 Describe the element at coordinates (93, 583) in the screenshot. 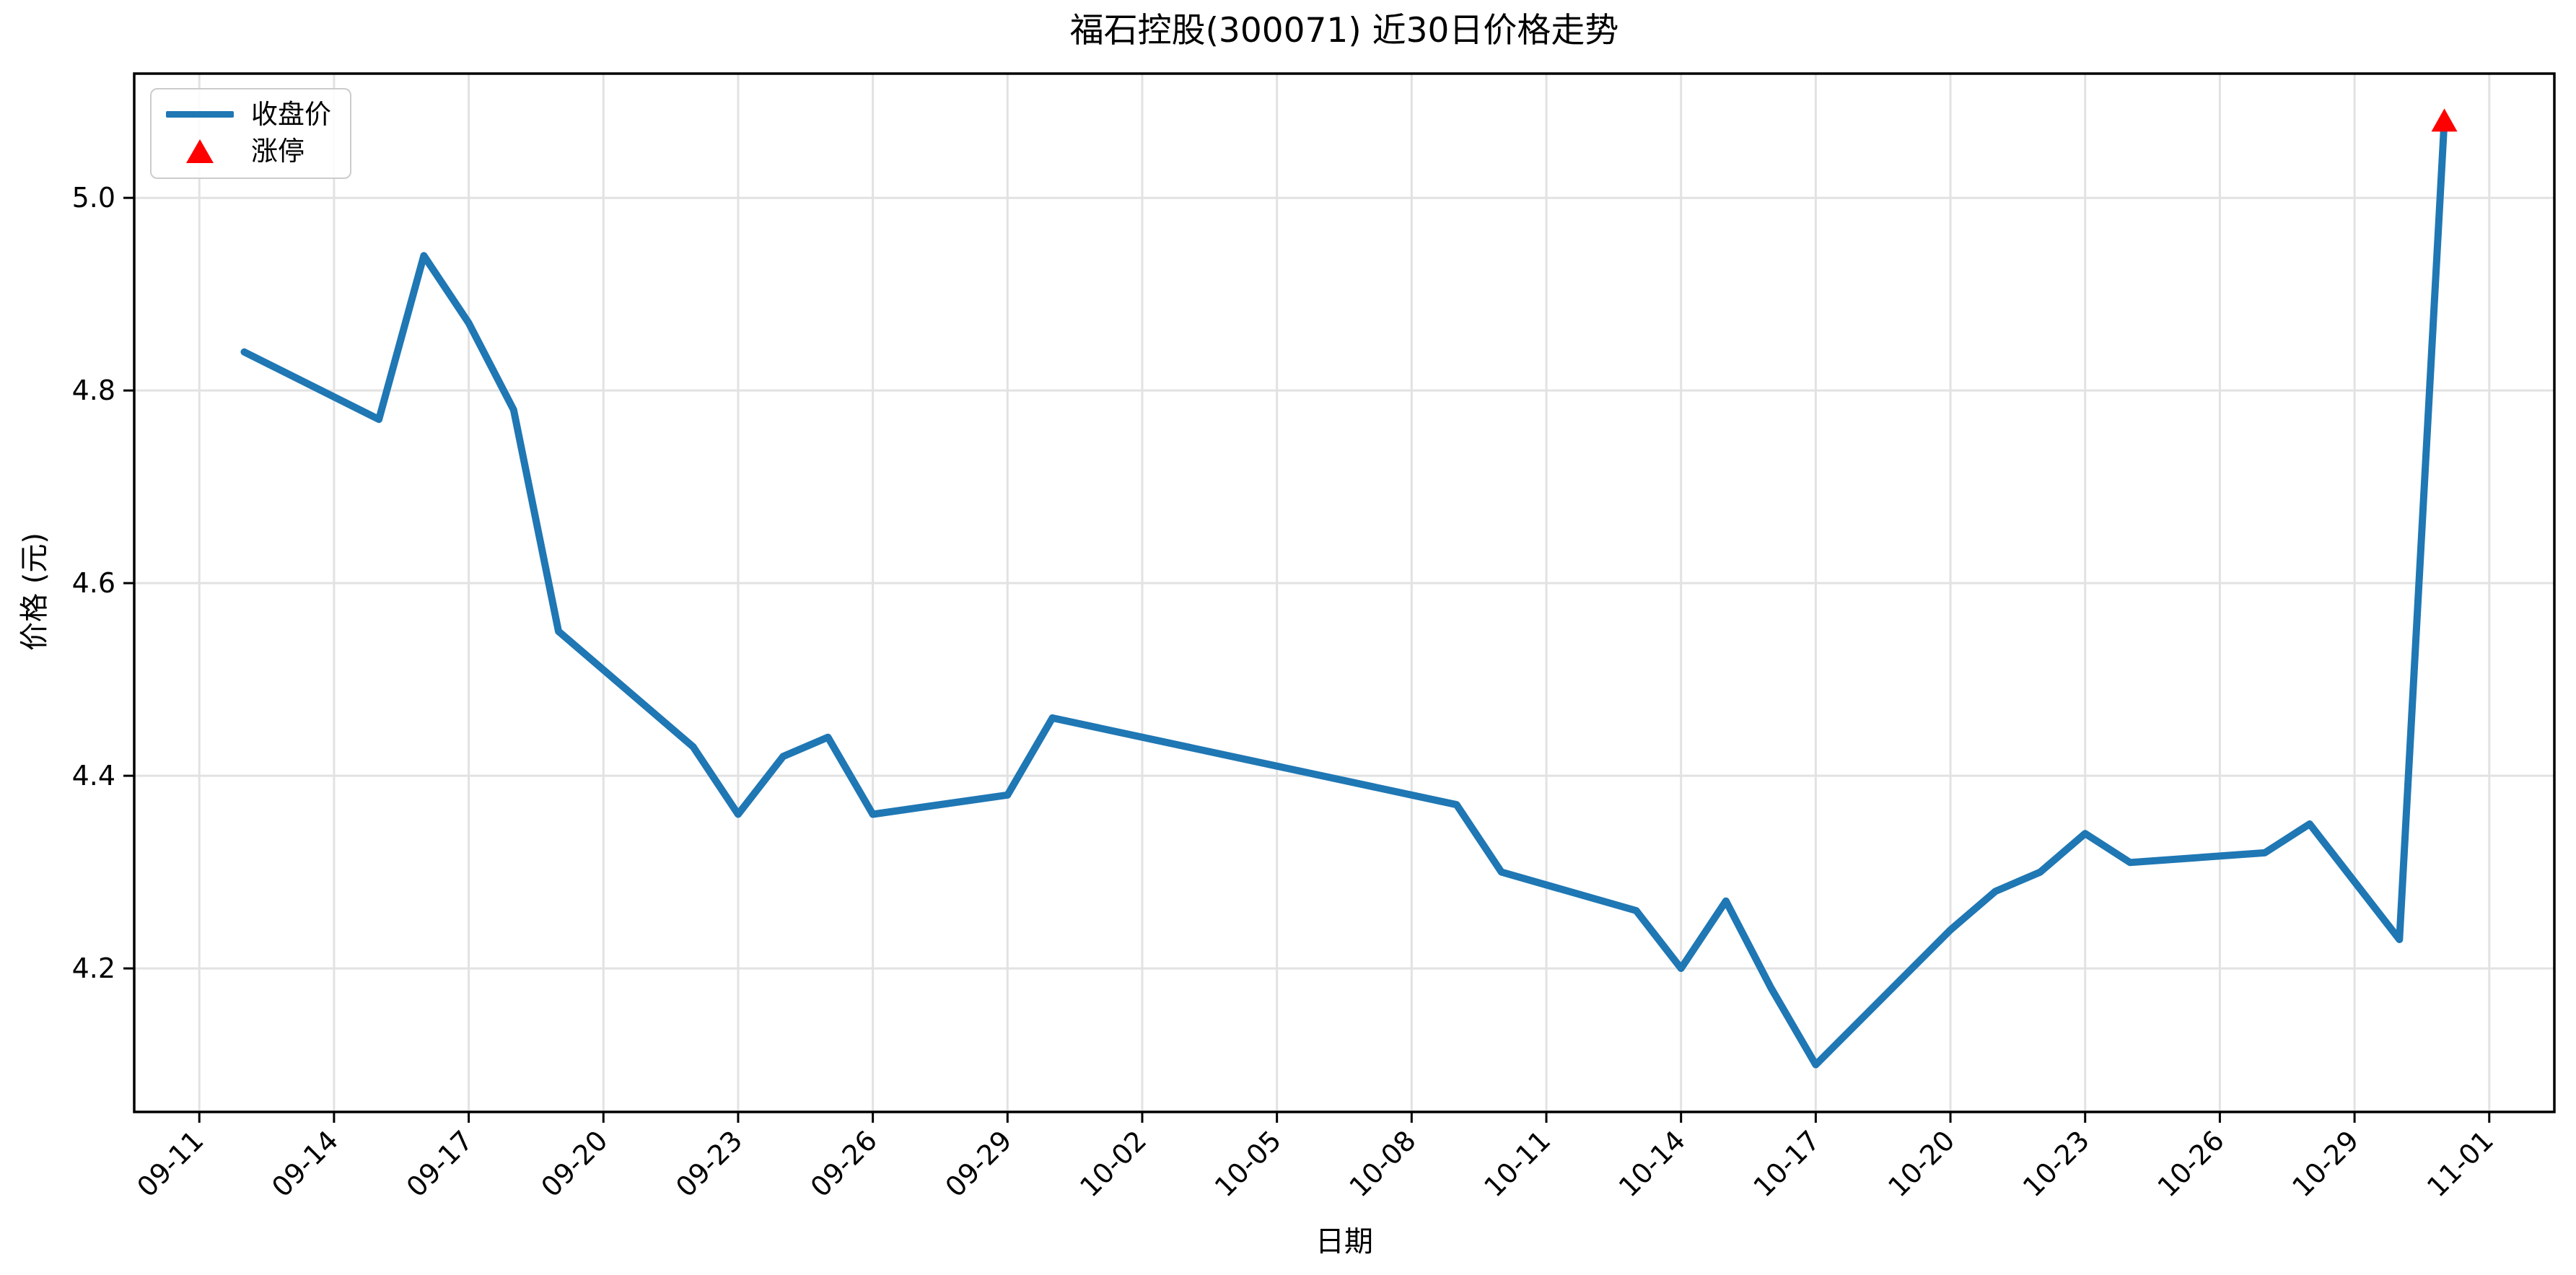

I see `y-tick-label: 4.6` at that location.